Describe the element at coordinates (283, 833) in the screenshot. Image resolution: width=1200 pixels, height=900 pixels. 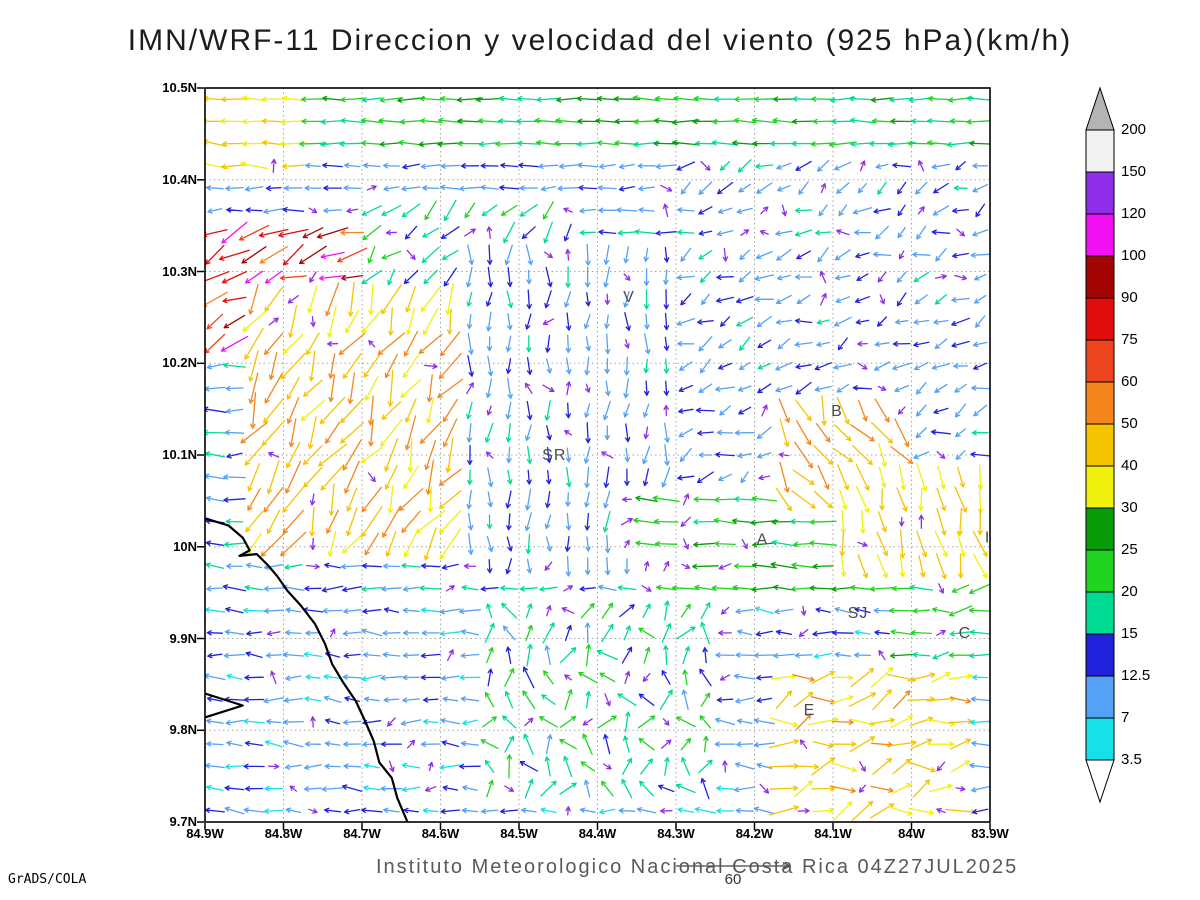
I see `x-axis-tick-label: 84.8W` at that location.